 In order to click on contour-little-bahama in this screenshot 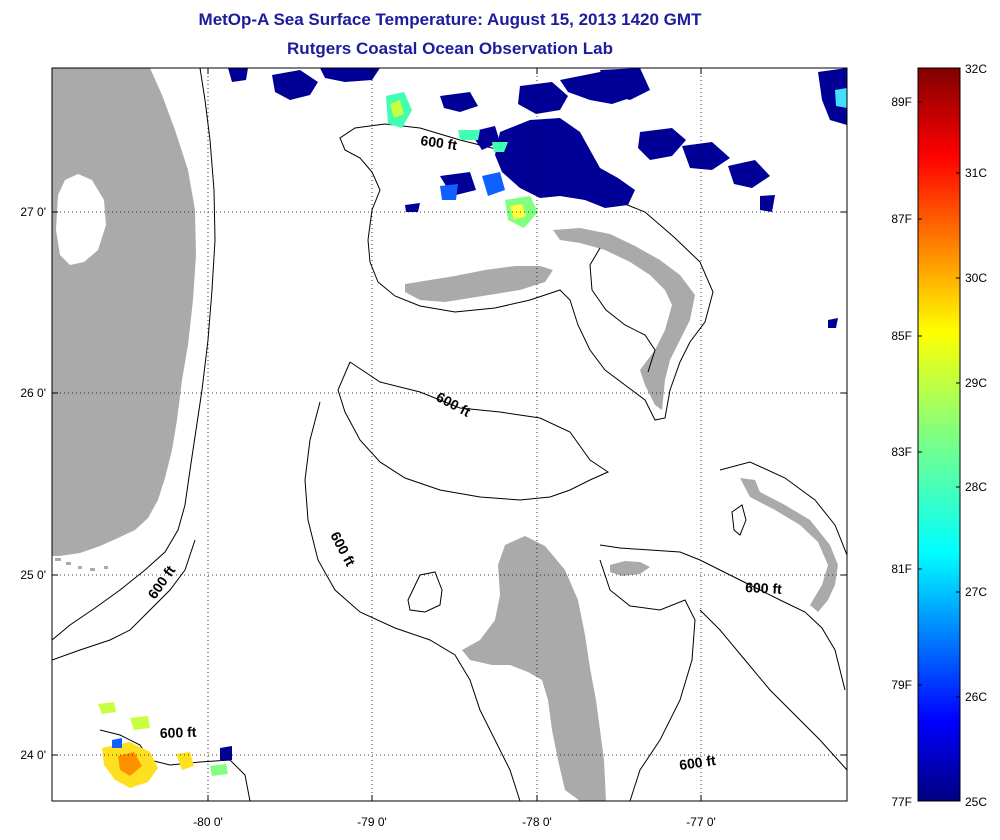, I will do `click(526, 272)`.